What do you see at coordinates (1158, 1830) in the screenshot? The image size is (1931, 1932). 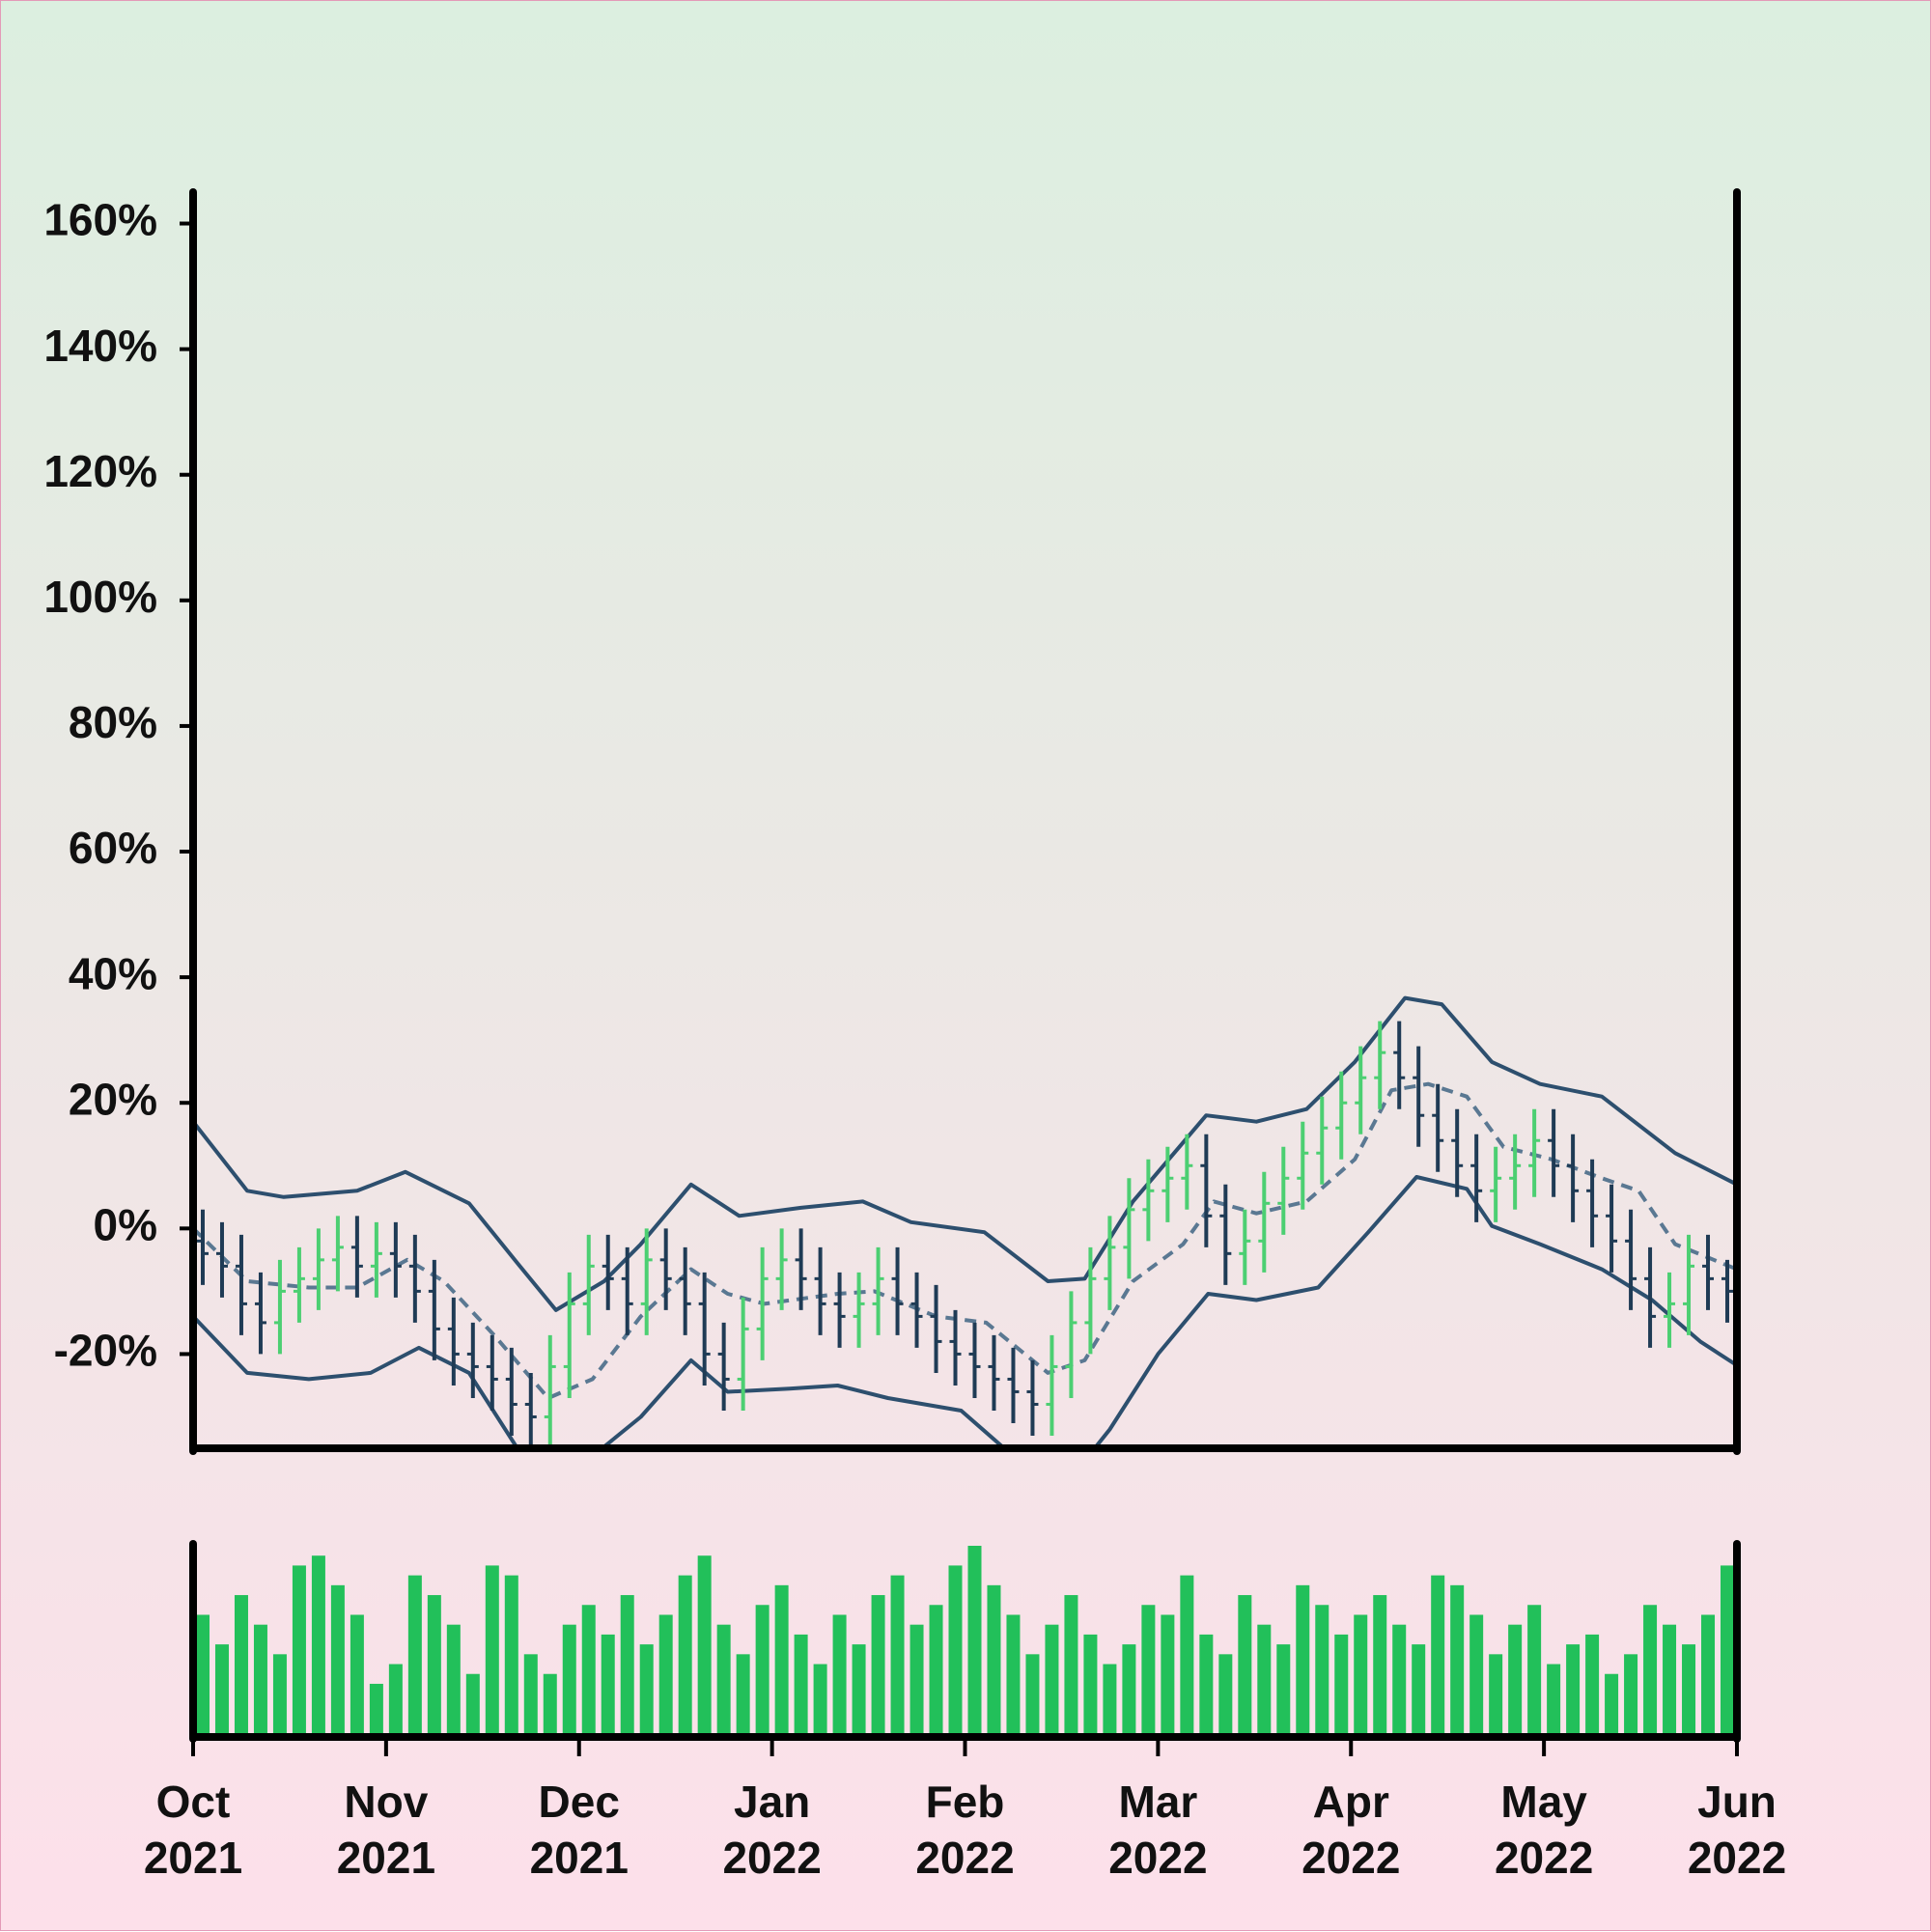 I see `x-tick-label: Mar 2022` at bounding box center [1158, 1830].